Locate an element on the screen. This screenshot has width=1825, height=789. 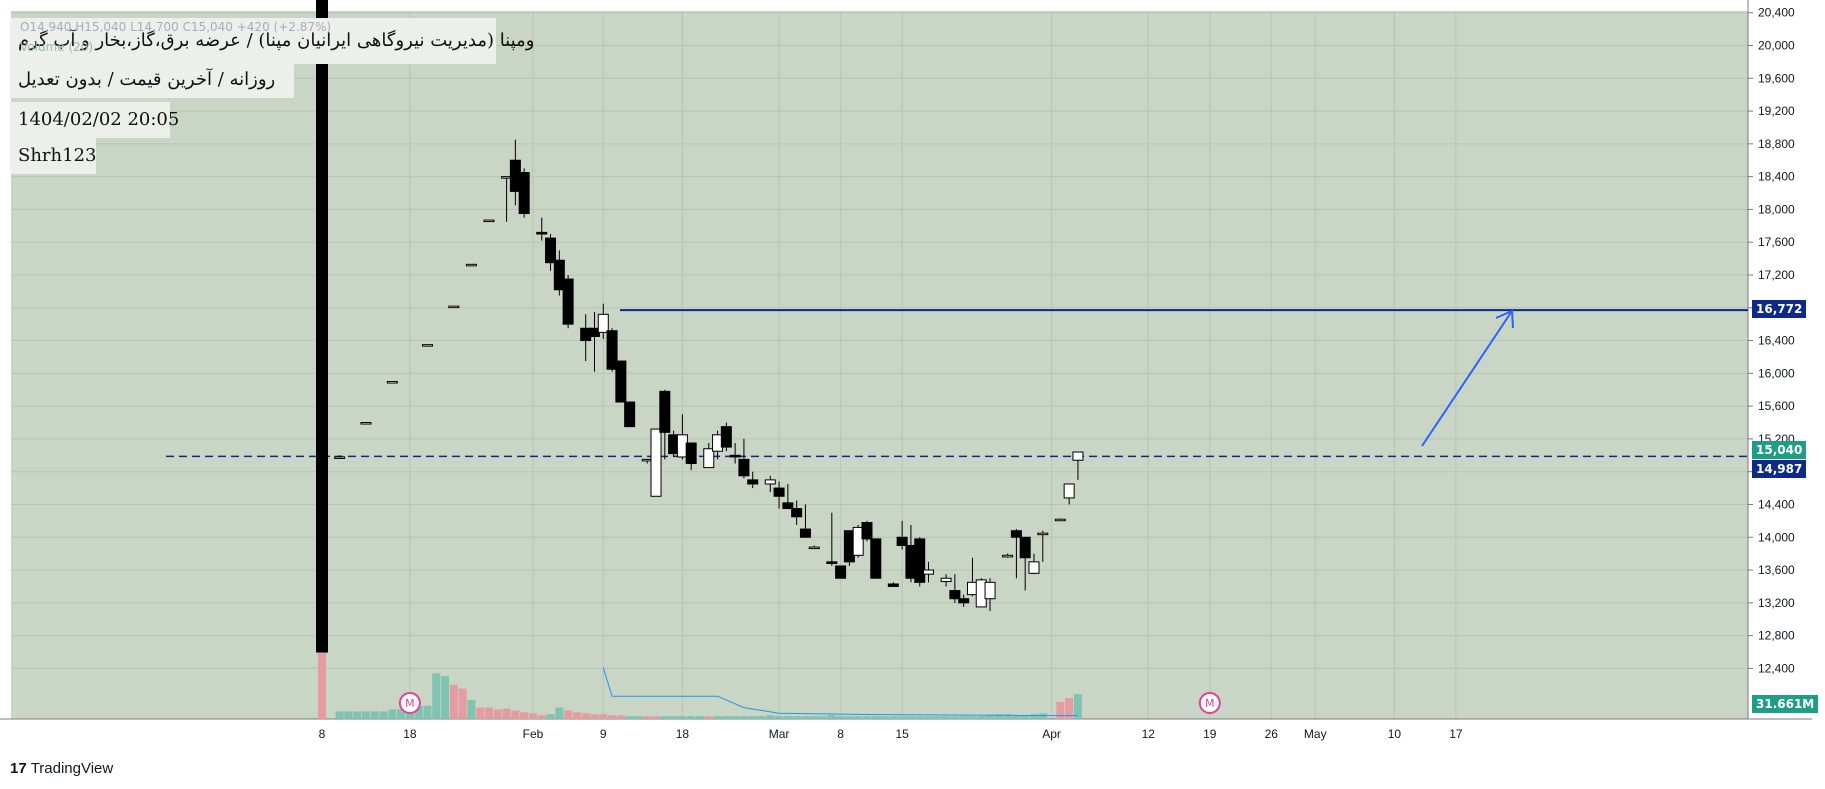
price-axis-panel is located at coordinates (1786, 375).